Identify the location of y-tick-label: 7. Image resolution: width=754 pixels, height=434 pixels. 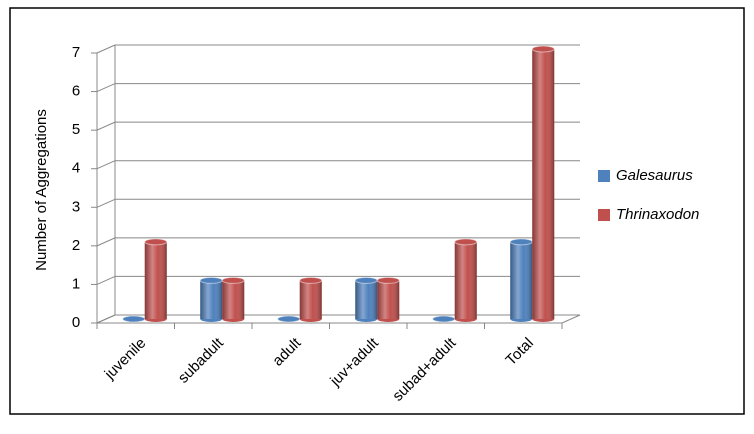
(76, 52).